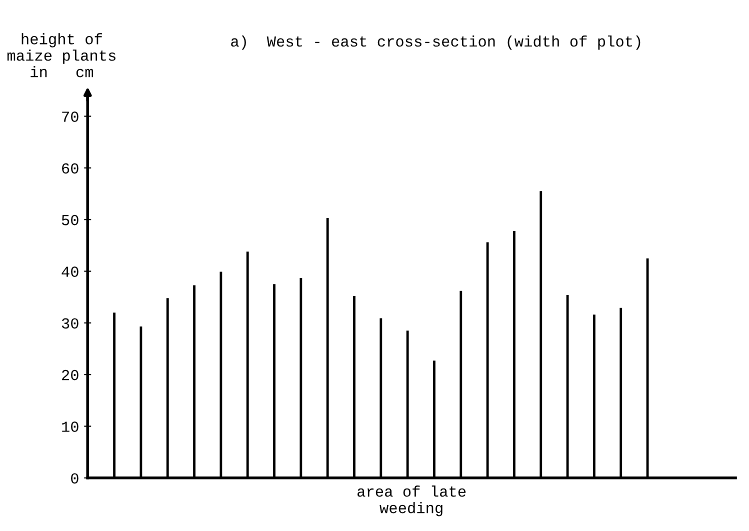 This screenshot has height=531, width=749. Describe the element at coordinates (70, 427) in the screenshot. I see `y-tick-label: 10` at that location.